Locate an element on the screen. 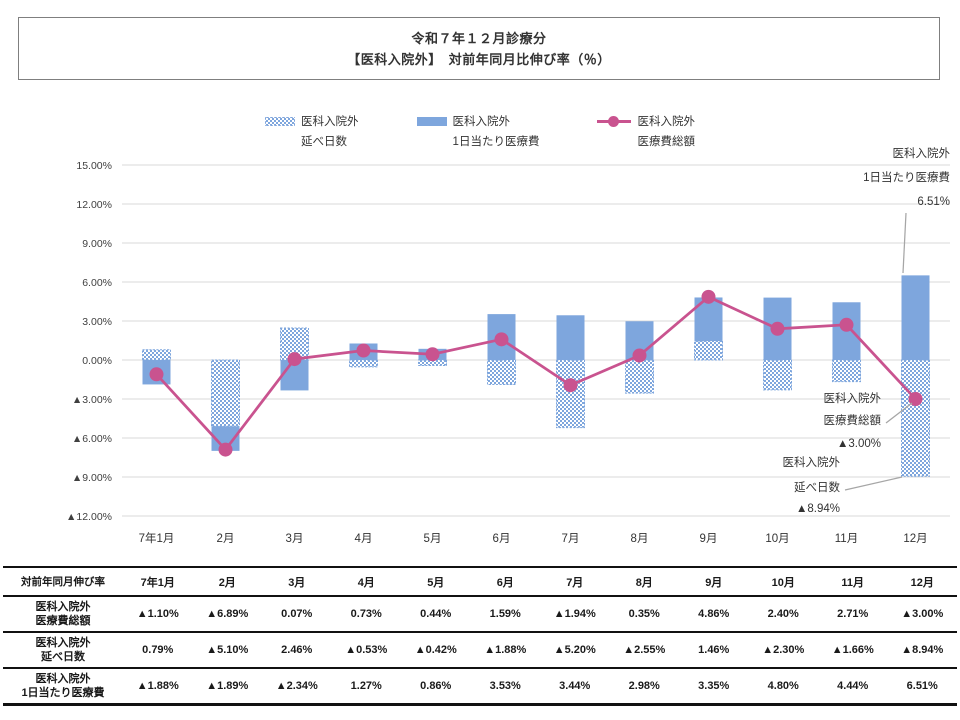  table-cell: 1.27% is located at coordinates (366, 685).